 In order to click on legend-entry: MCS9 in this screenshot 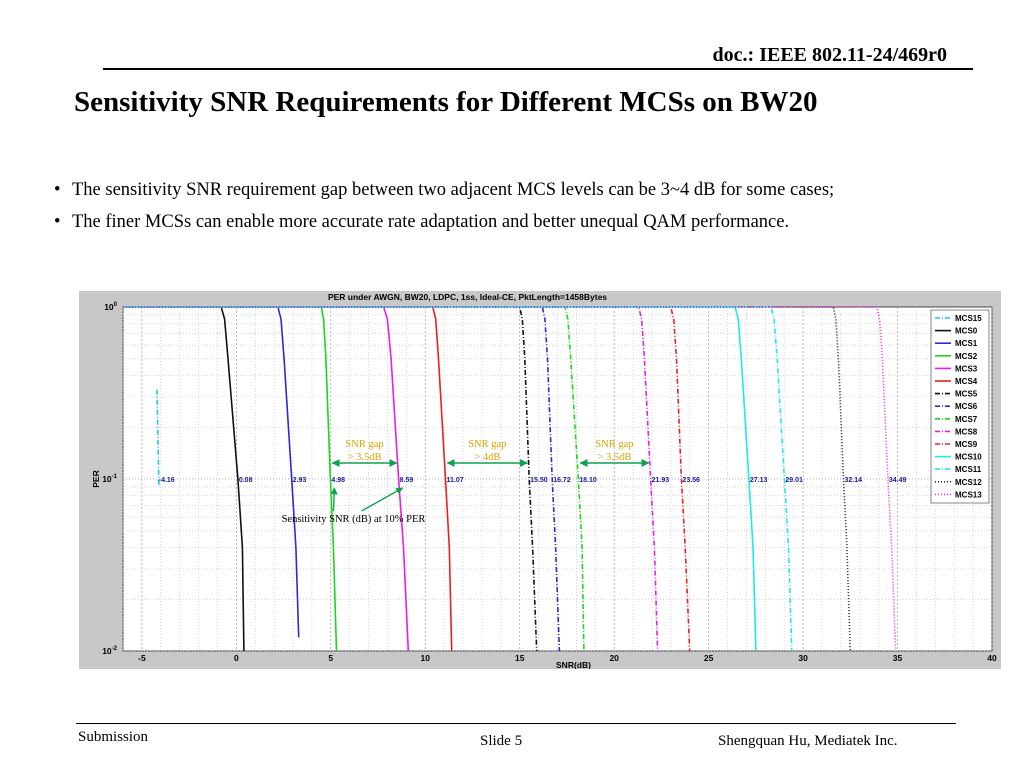, I will do `click(966, 444)`.